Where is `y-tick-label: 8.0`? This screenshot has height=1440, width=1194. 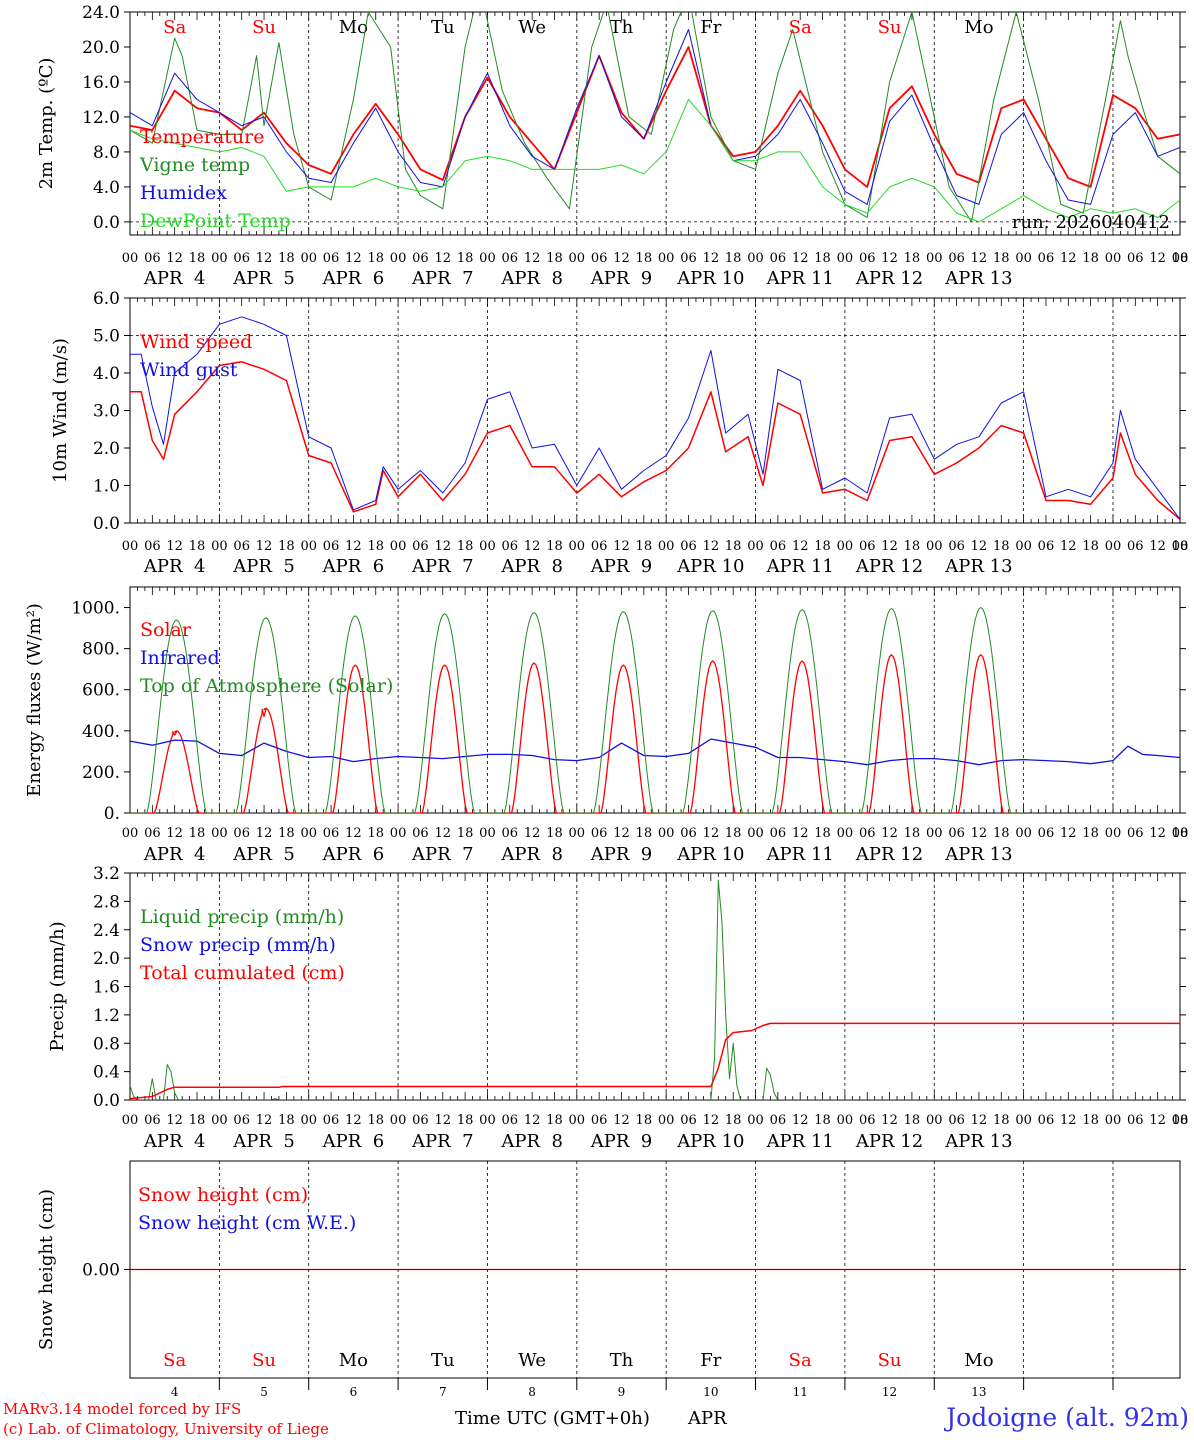 y-tick-label: 8.0 is located at coordinates (106, 153).